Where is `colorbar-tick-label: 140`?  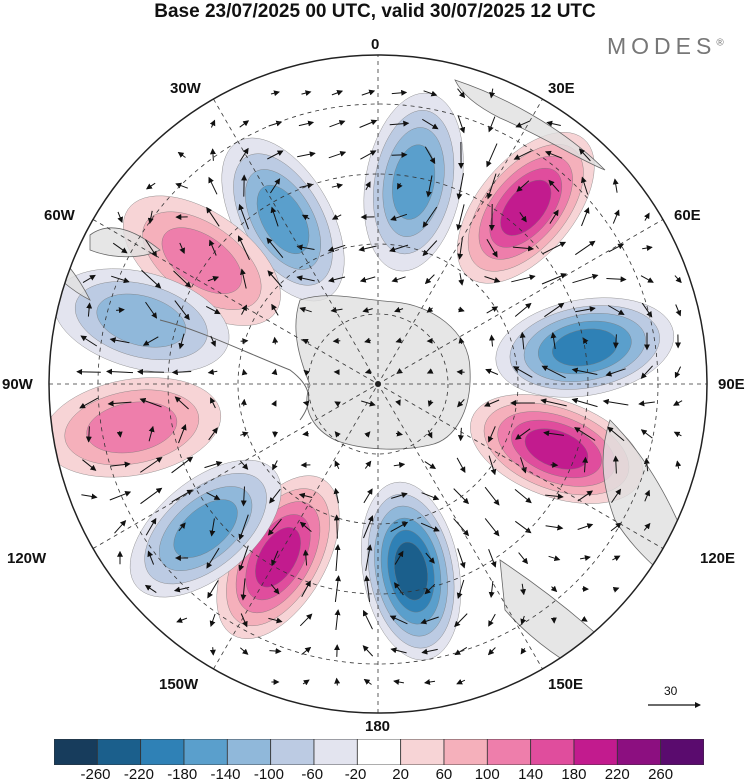 colorbar-tick-label: 140 is located at coordinates (531, 774).